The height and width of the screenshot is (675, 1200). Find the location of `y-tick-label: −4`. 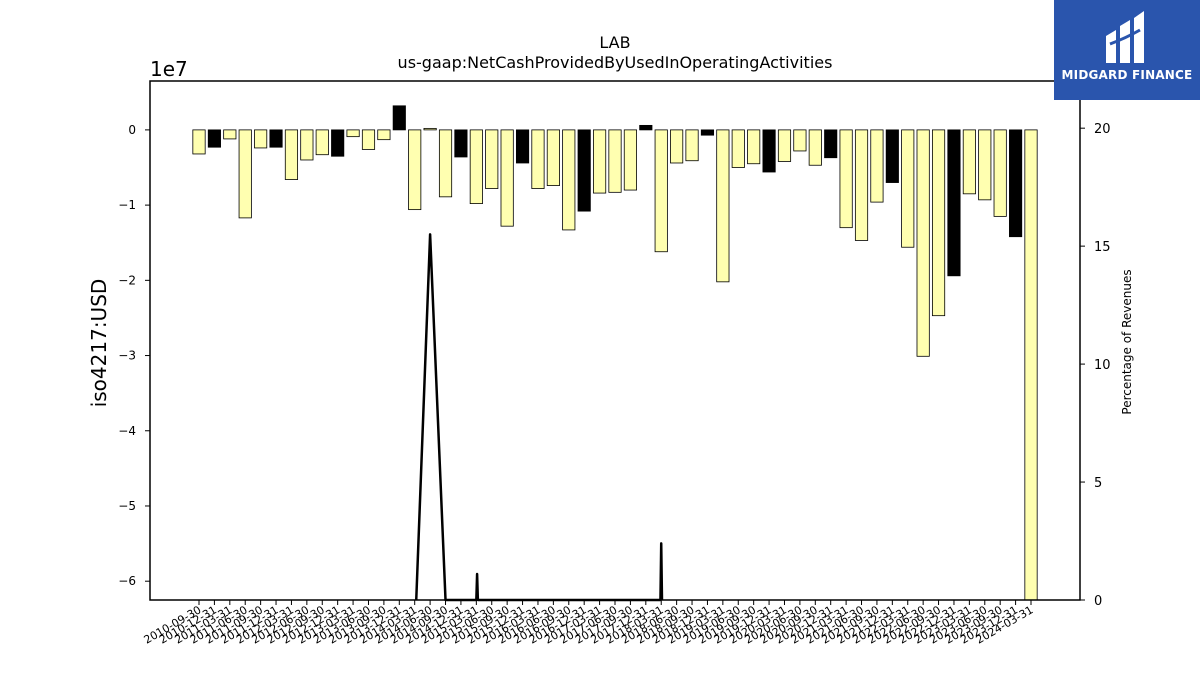

y-tick-label: −4 is located at coordinates (127, 431).